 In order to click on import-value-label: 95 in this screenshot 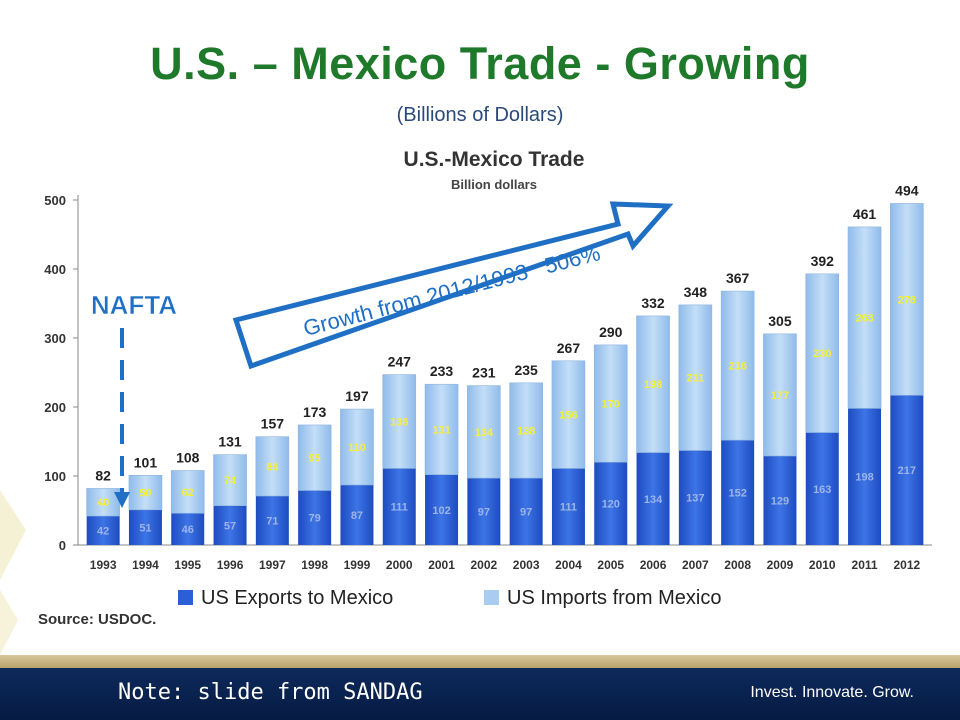, I will do `click(315, 459)`.